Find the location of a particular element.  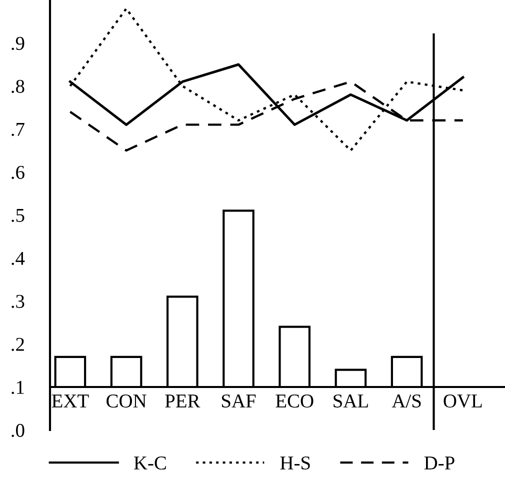

x-tick-label: OVL is located at coordinates (463, 401).